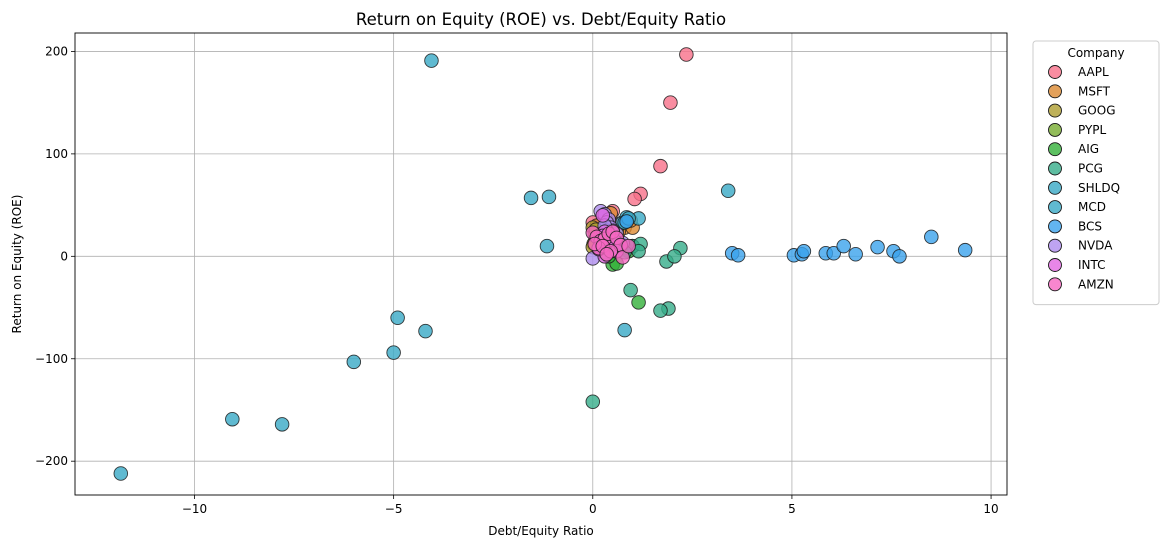 This screenshot has width=1169, height=548. Describe the element at coordinates (1094, 91) in the screenshot. I see `legend-label: MSFT` at that location.